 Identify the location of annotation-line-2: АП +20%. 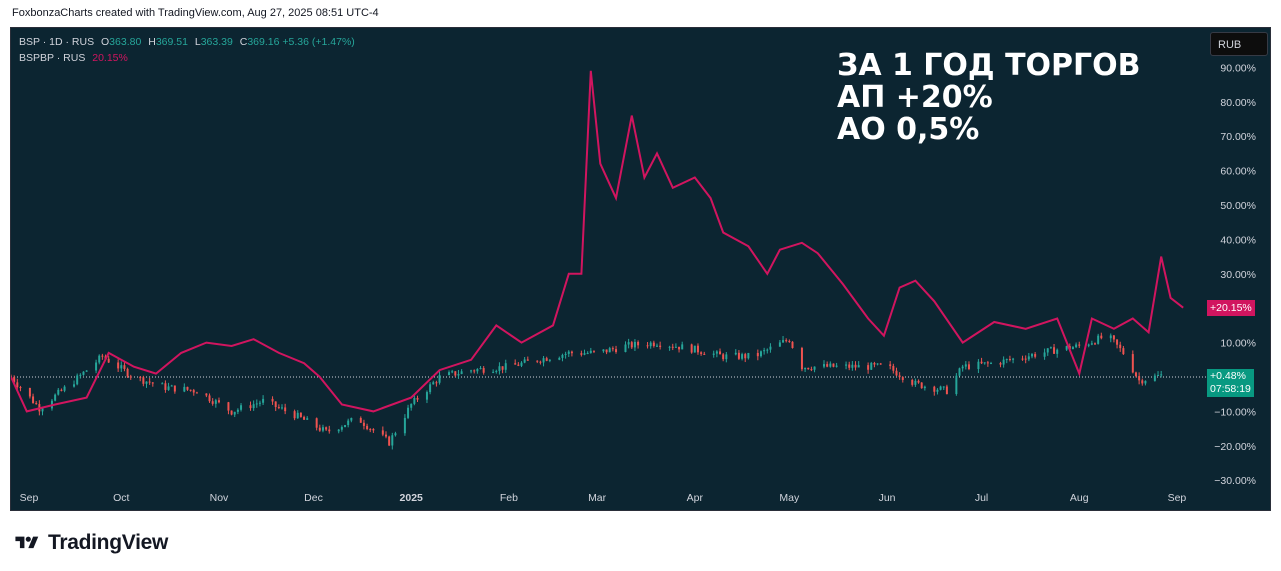
(915, 97).